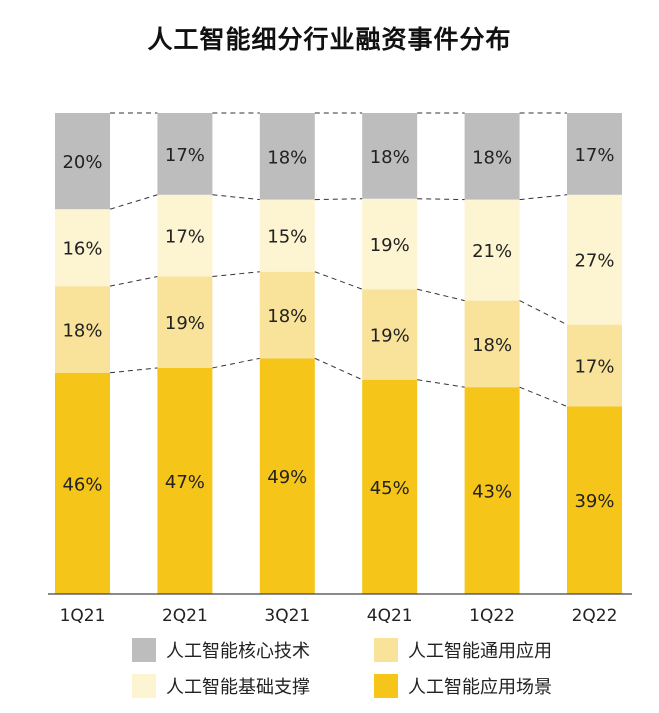  Describe the element at coordinates (185, 616) in the screenshot. I see `x-tick-label-2Q21: 2Q21` at that location.